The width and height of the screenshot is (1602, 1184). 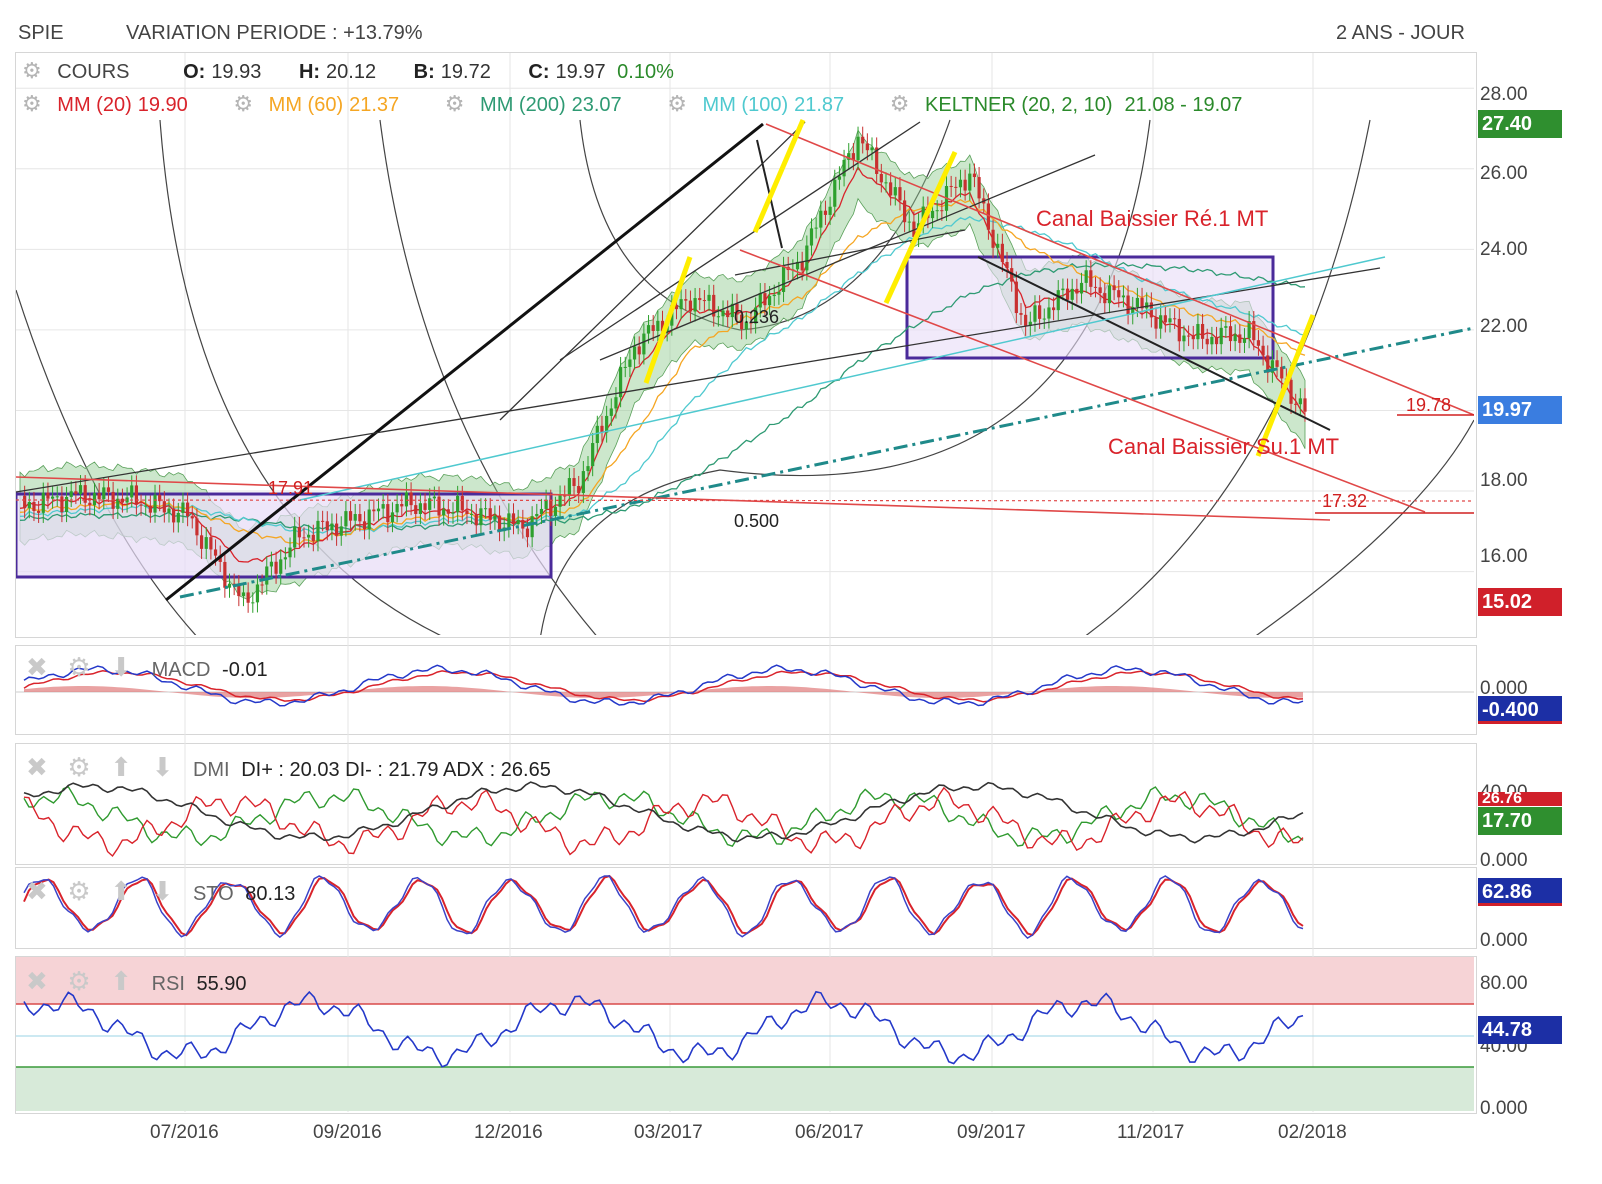 What do you see at coordinates (1504, 1108) in the screenshot?
I see `rsi-tick-zero: 0.000` at bounding box center [1504, 1108].